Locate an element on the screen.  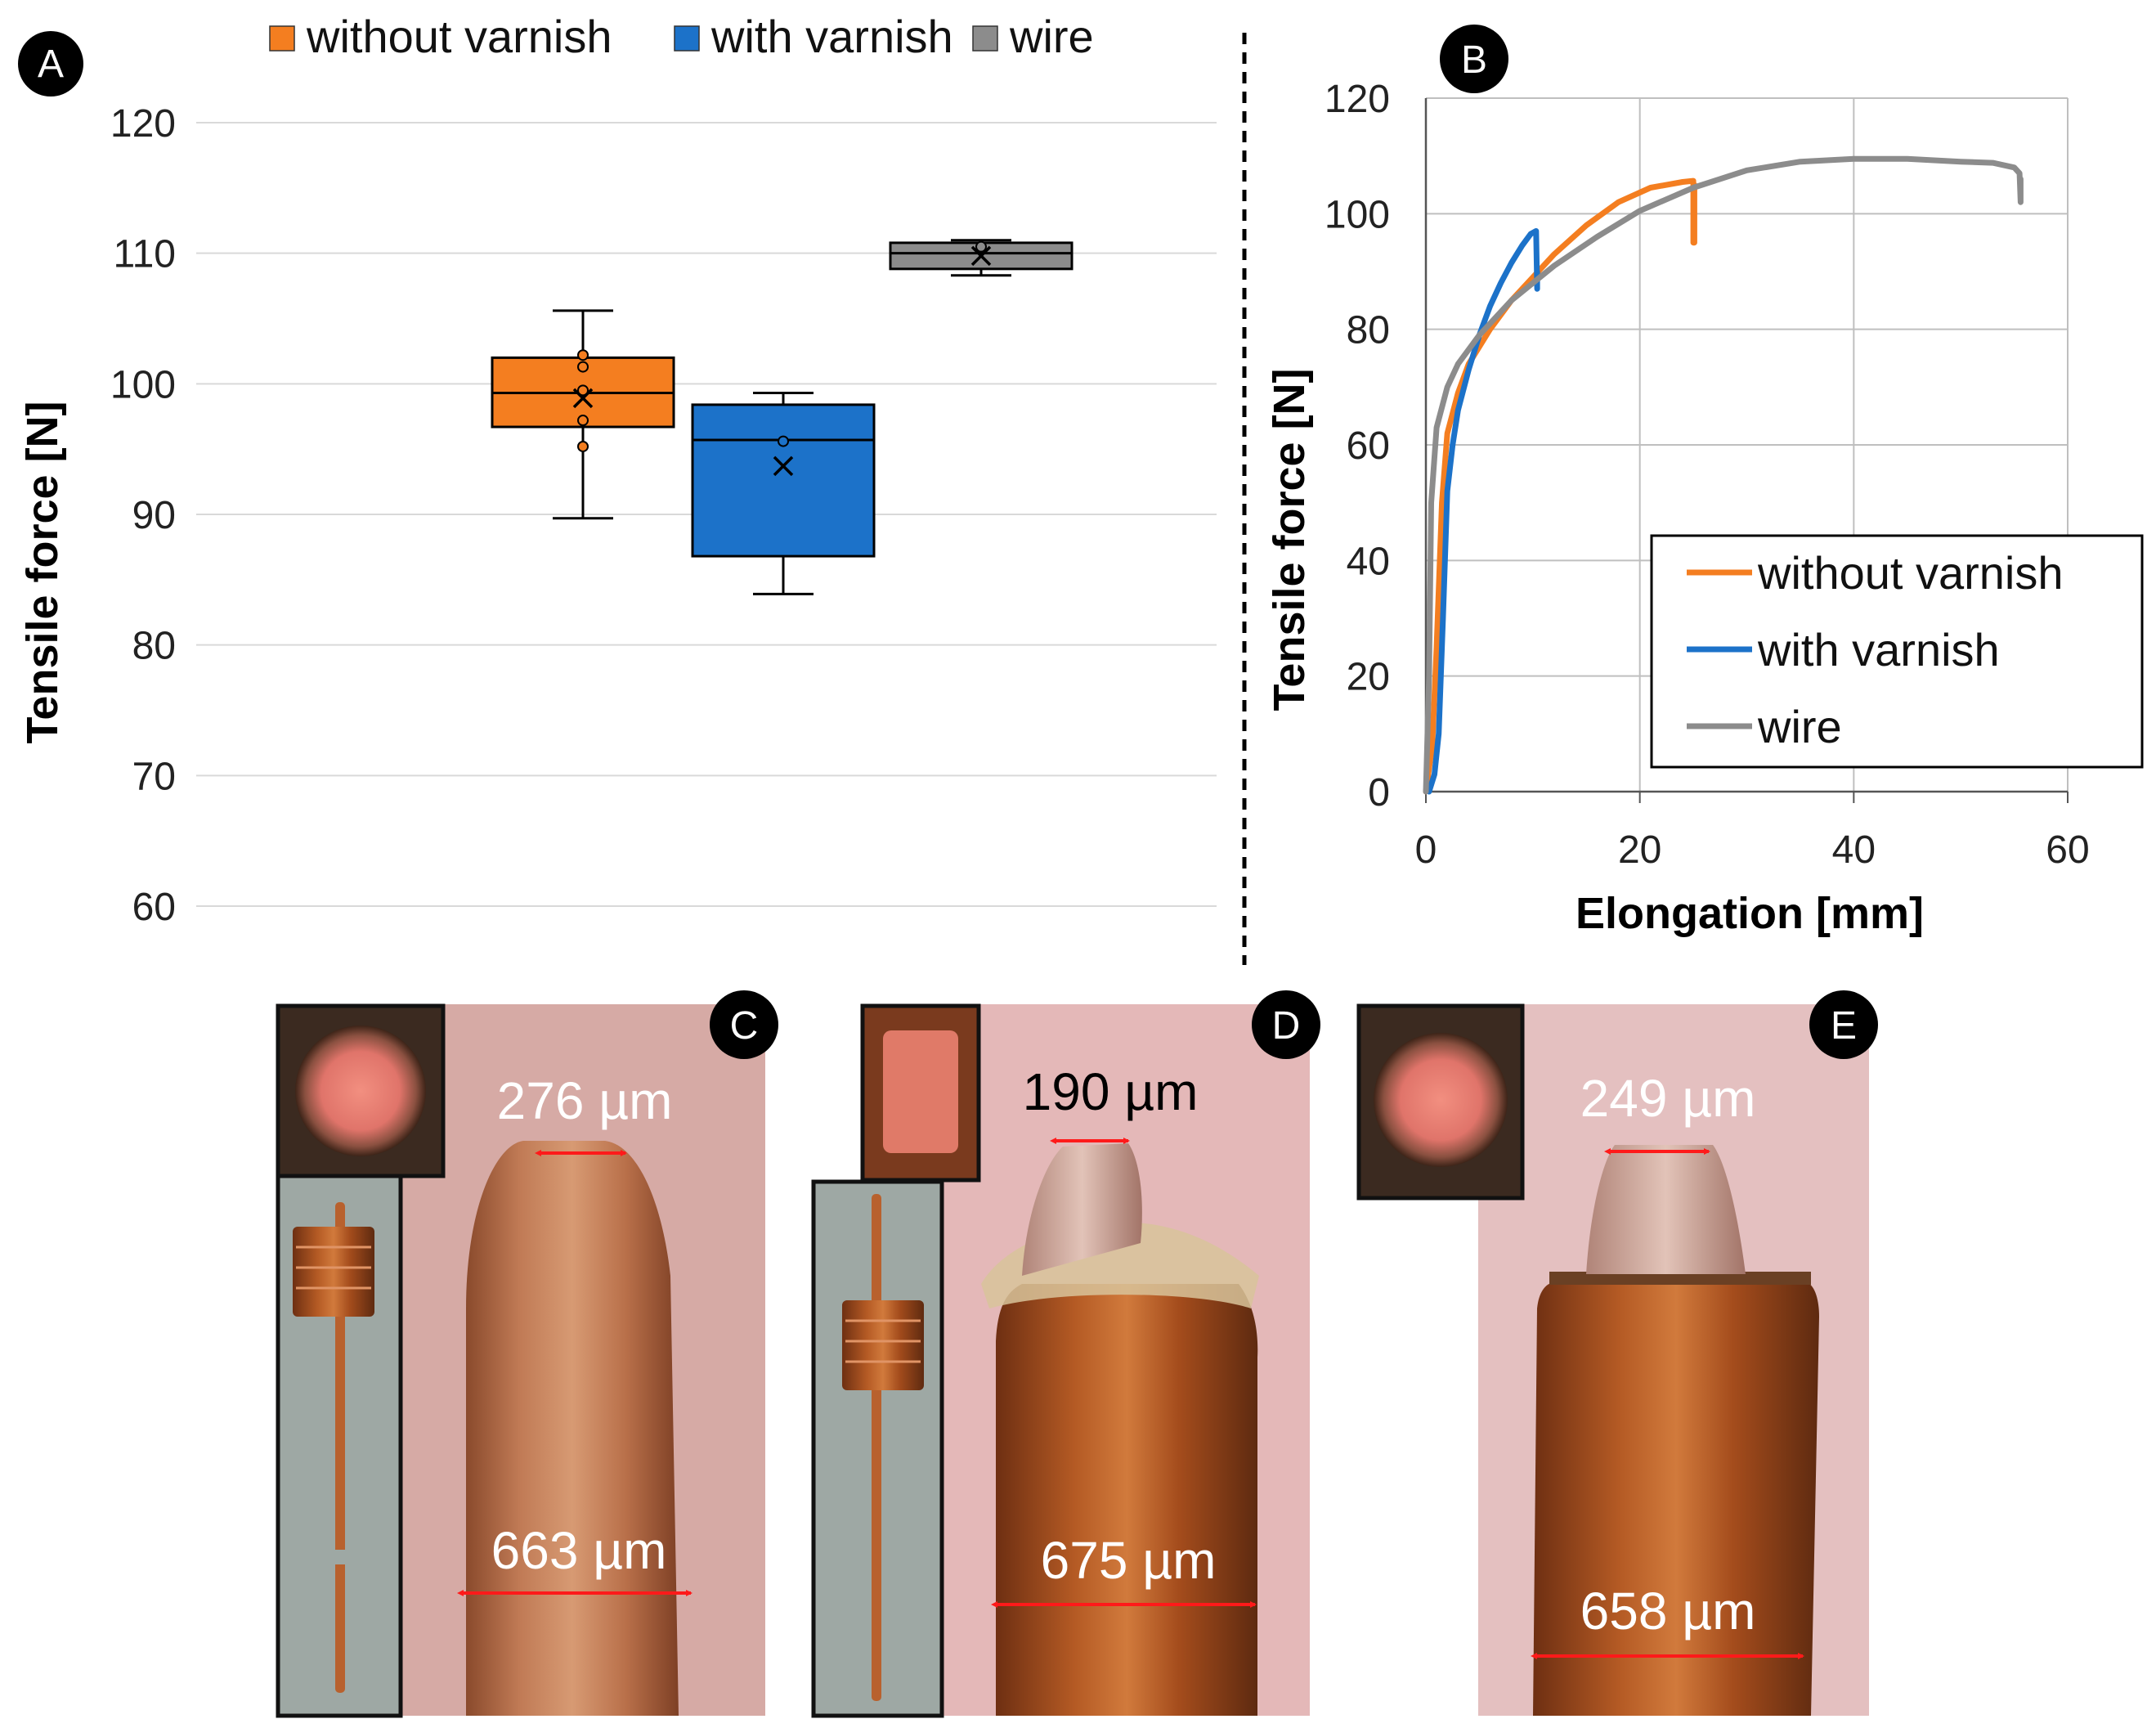
panel-d-micrograph: 190 µm 675 µm D is located at coordinates (1065, 1354).